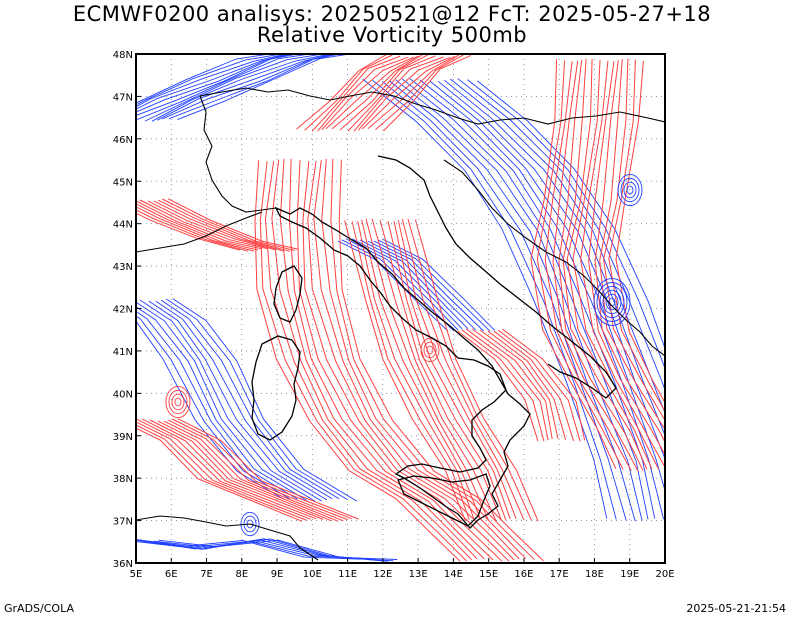  What do you see at coordinates (123, 140) in the screenshot?
I see `lat-tick-label: 46N` at bounding box center [123, 140].